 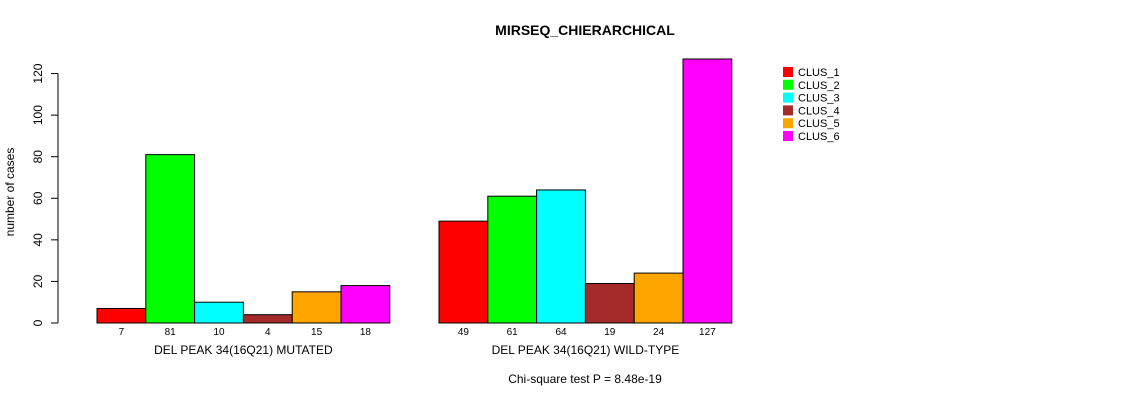 What do you see at coordinates (819, 111) in the screenshot?
I see `legend-label: CLUS_4` at bounding box center [819, 111].